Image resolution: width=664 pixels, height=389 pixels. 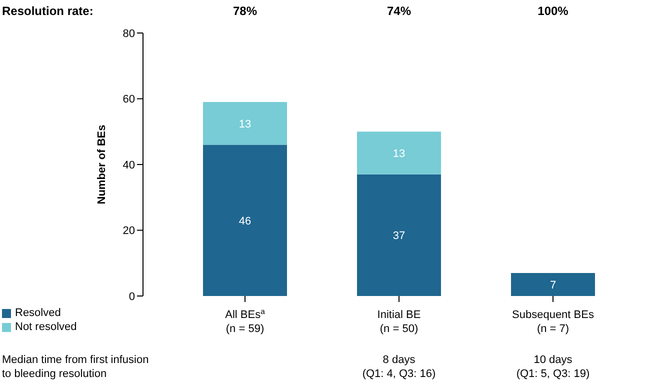 I want to click on data-label: 7, so click(x=553, y=285).